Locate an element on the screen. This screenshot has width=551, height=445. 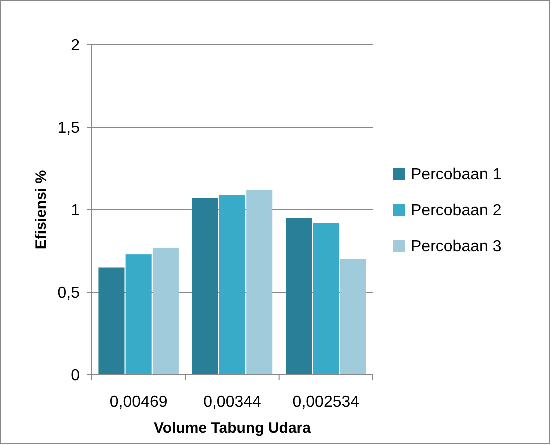
y-tick-label: 1 is located at coordinates (75, 211).